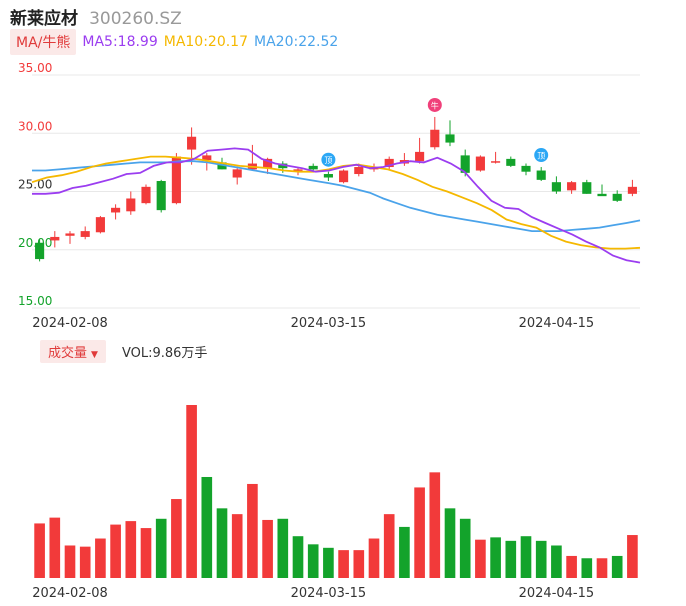 This screenshot has width=686, height=606. I want to click on volume-date-tick-label: 2024-03-15, so click(329, 593).